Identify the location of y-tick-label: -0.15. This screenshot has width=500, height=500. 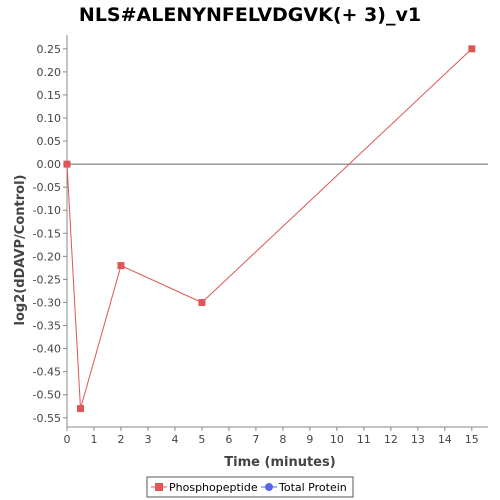
(47, 233).